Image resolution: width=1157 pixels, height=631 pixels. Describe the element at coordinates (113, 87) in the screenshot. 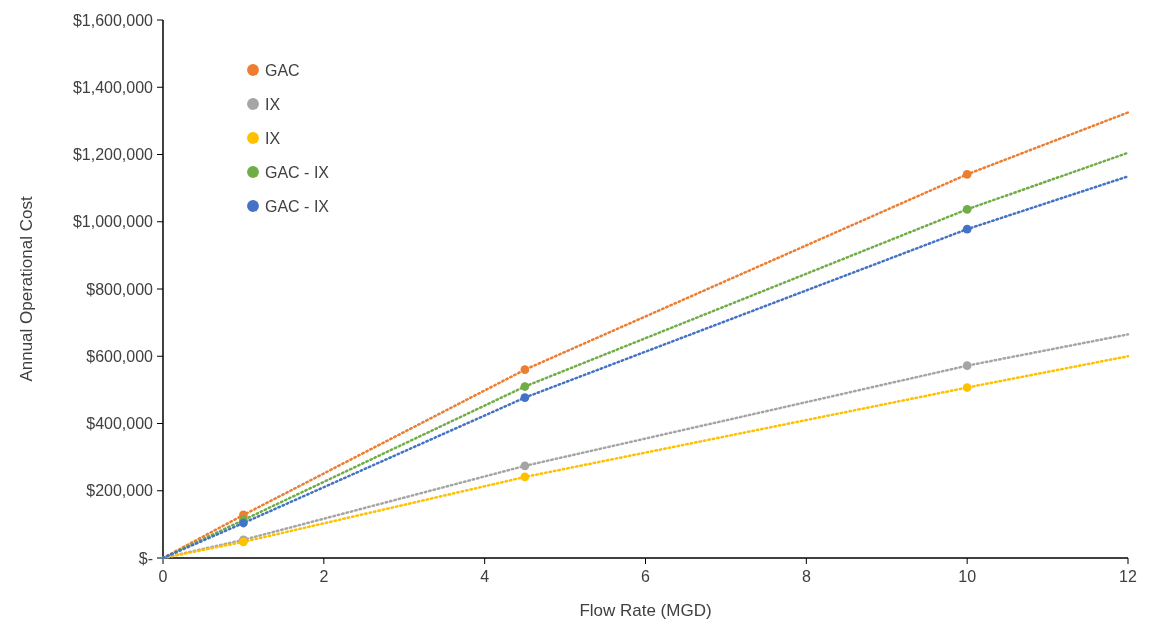

I see `y-tick-label: $1,400,000` at that location.